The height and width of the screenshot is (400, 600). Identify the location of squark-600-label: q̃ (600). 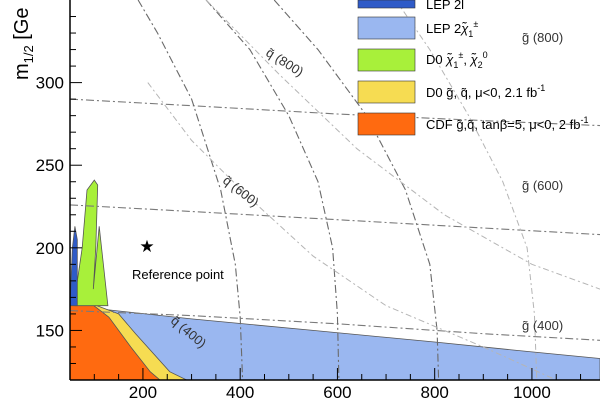
(241, 191).